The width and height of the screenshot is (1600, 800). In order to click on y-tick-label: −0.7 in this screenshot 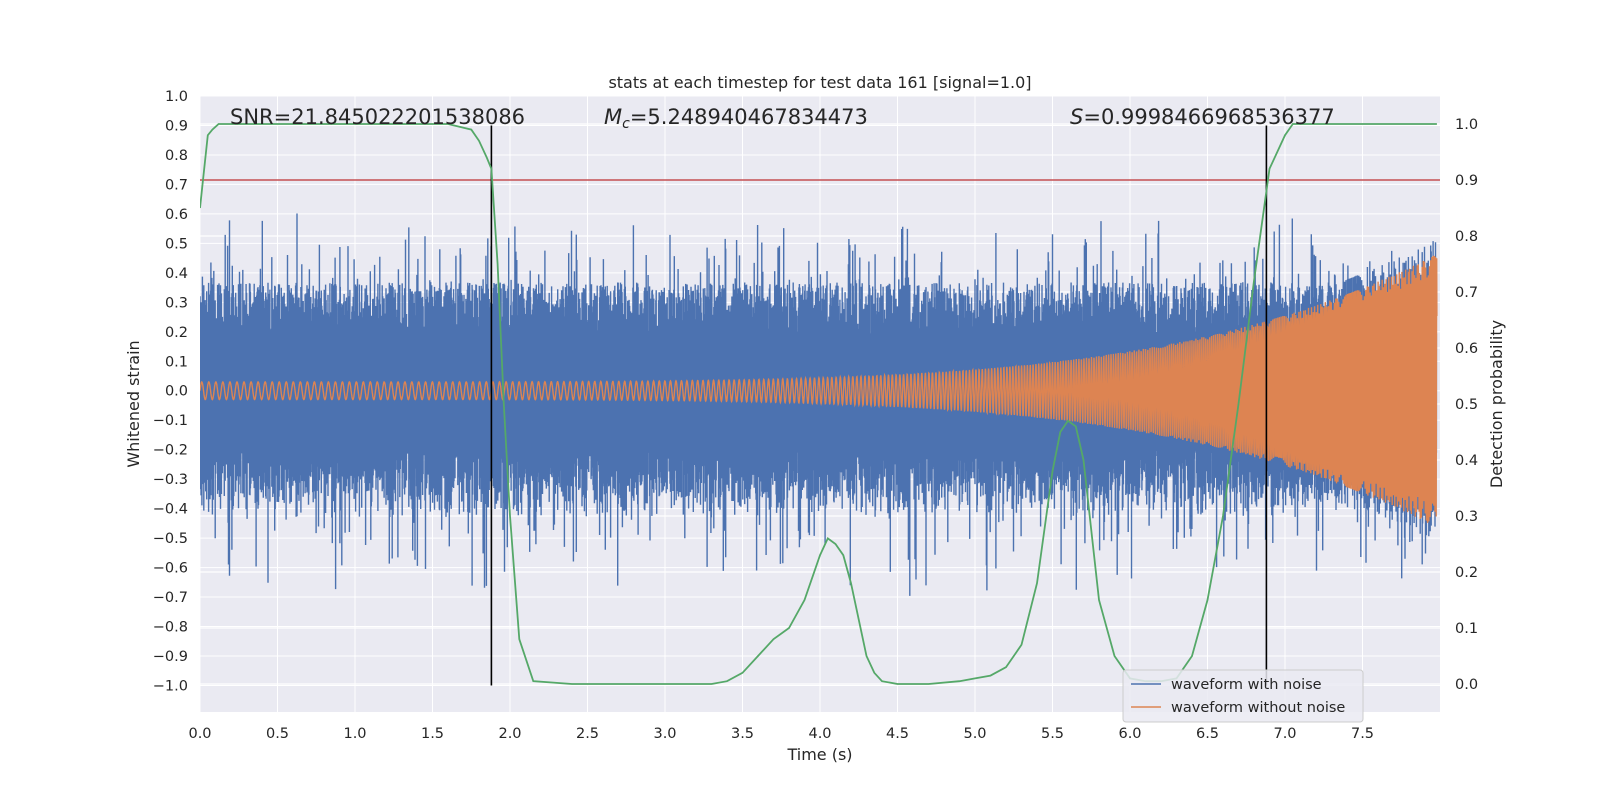, I will do `click(170, 598)`.